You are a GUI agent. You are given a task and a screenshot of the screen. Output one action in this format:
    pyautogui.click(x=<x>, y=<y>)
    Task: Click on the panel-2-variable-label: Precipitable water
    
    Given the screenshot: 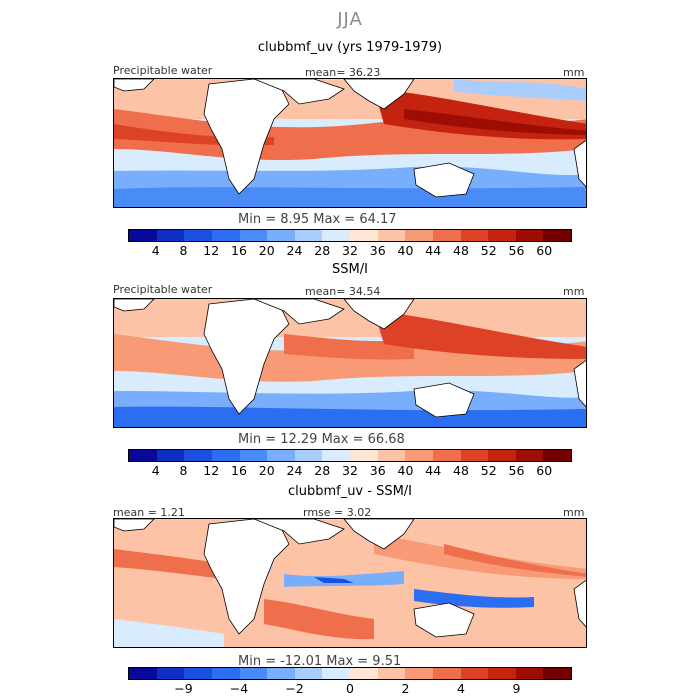 What is the action you would take?
    pyautogui.click(x=163, y=289)
    